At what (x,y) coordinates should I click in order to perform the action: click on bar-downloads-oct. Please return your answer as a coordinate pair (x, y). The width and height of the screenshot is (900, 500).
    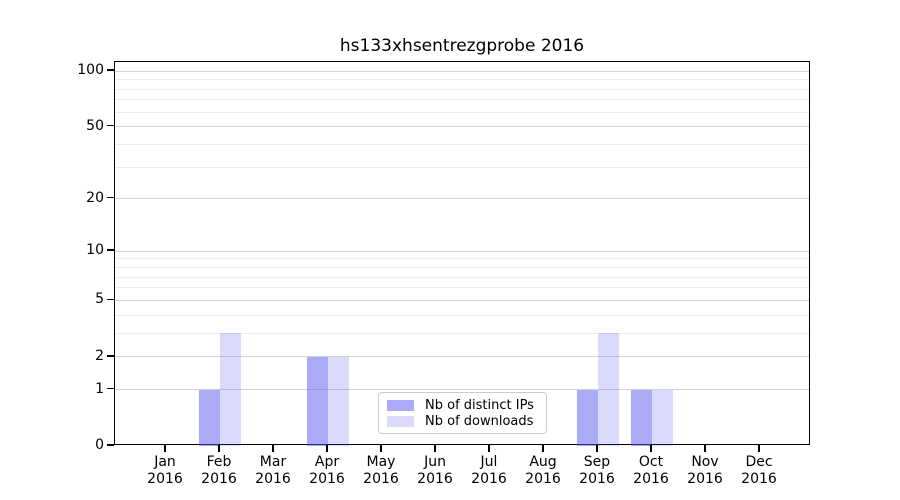
    Looking at the image, I should click on (662, 417).